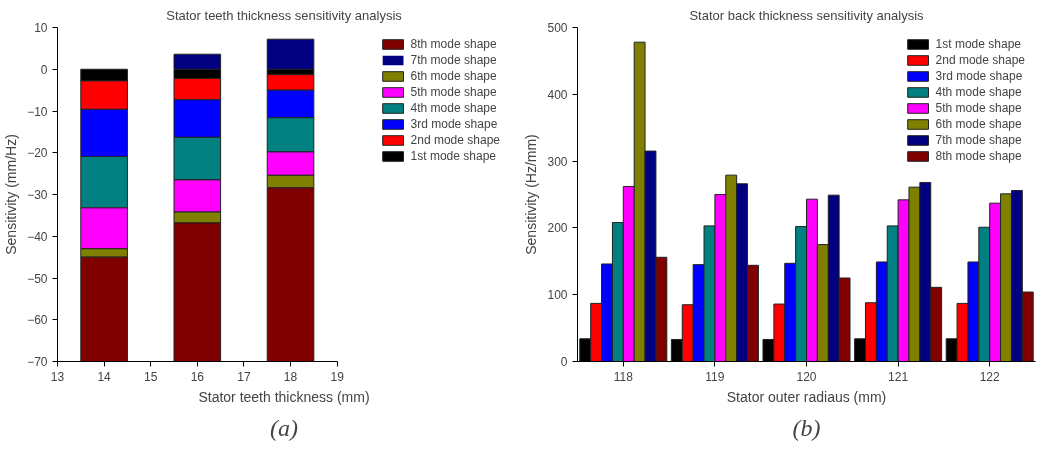 Image resolution: width=1049 pixels, height=450 pixels. I want to click on y-tick-label: 400, so click(557, 94).